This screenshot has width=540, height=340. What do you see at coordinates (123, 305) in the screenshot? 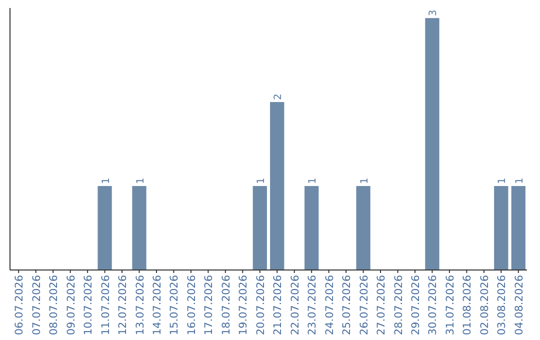
I see `x-tick-label: 12.07.2026` at bounding box center [123, 305].